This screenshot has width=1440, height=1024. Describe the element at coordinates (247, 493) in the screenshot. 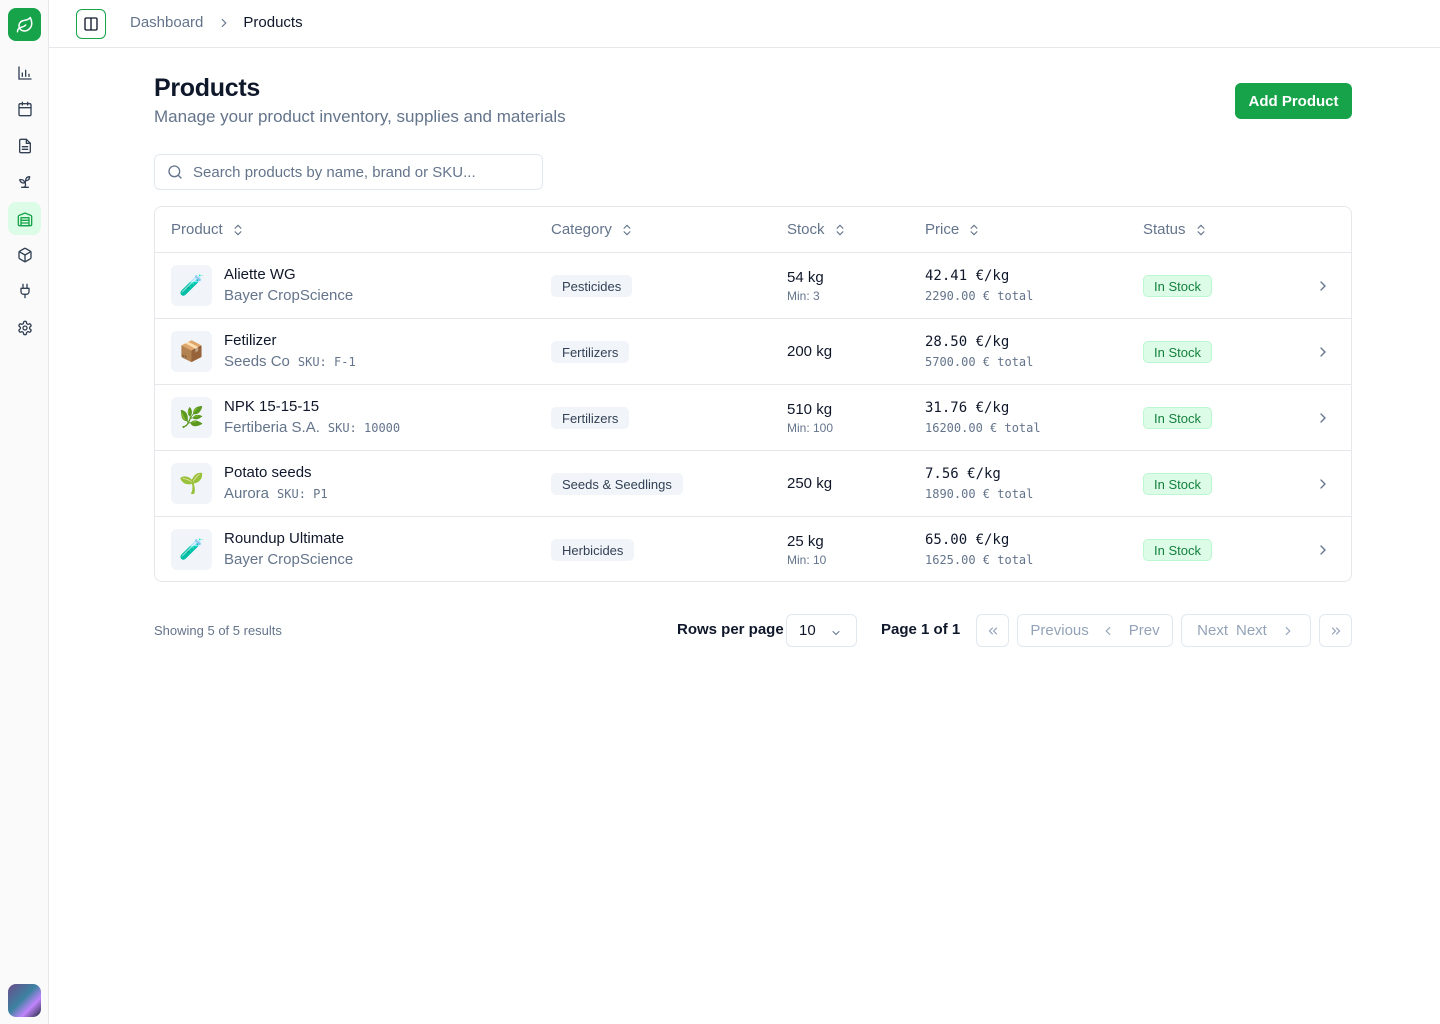

I see `product-brand: Aurora` at that location.